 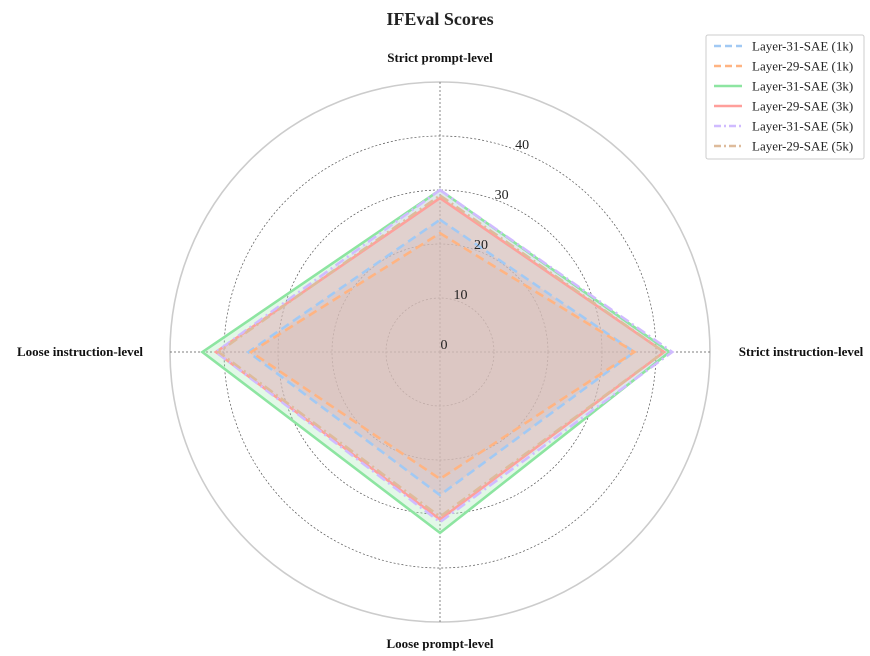 What do you see at coordinates (461, 295) in the screenshot?
I see `radial-tick-10: 10` at bounding box center [461, 295].